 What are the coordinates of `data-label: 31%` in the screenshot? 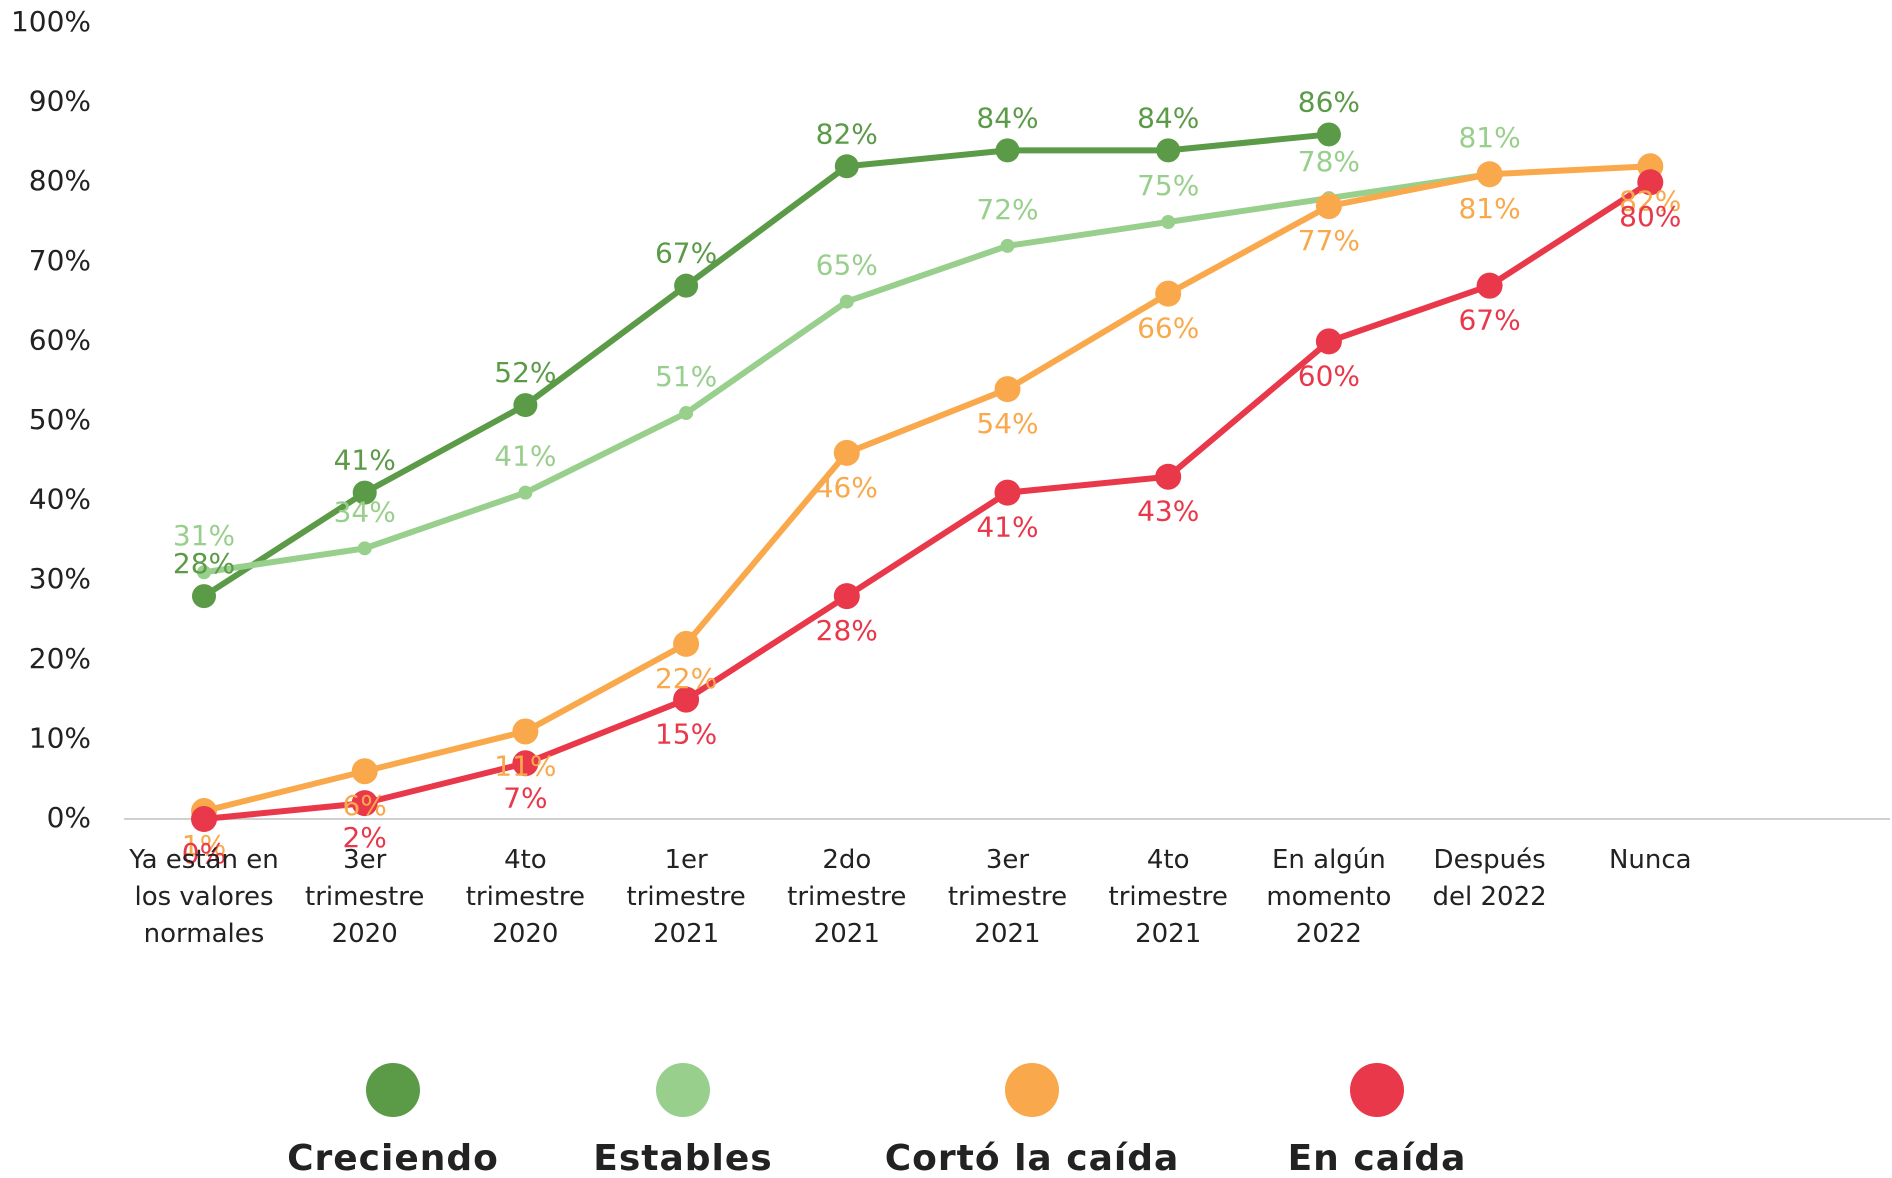 It's located at (204, 535).